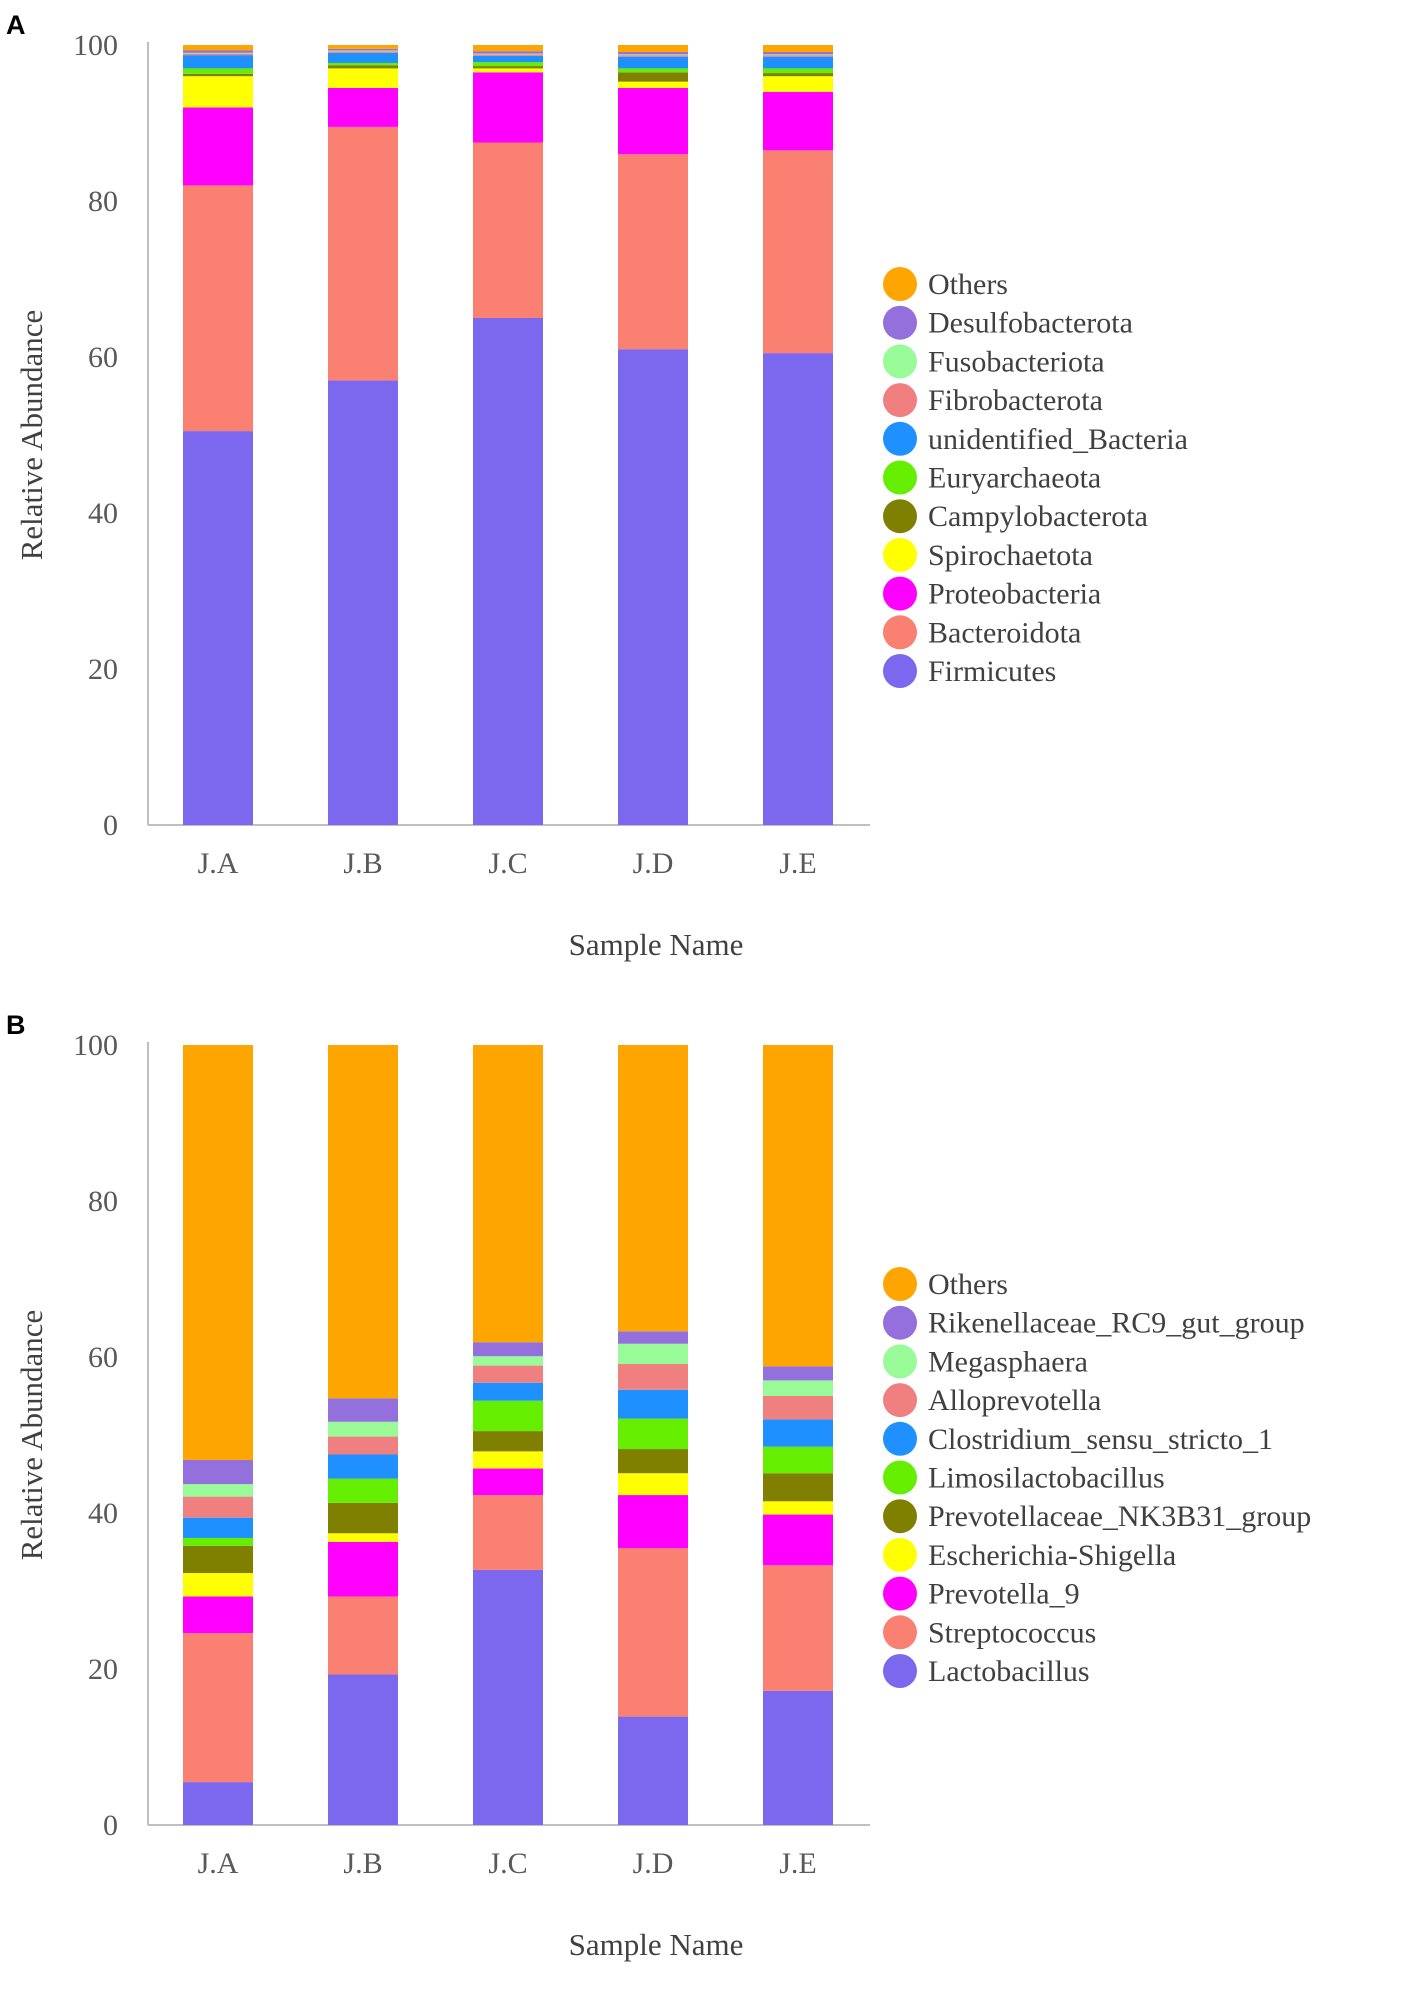 Image resolution: width=1410 pixels, height=1997 pixels. I want to click on legend-label: Fusobacteriota, so click(1016, 361).